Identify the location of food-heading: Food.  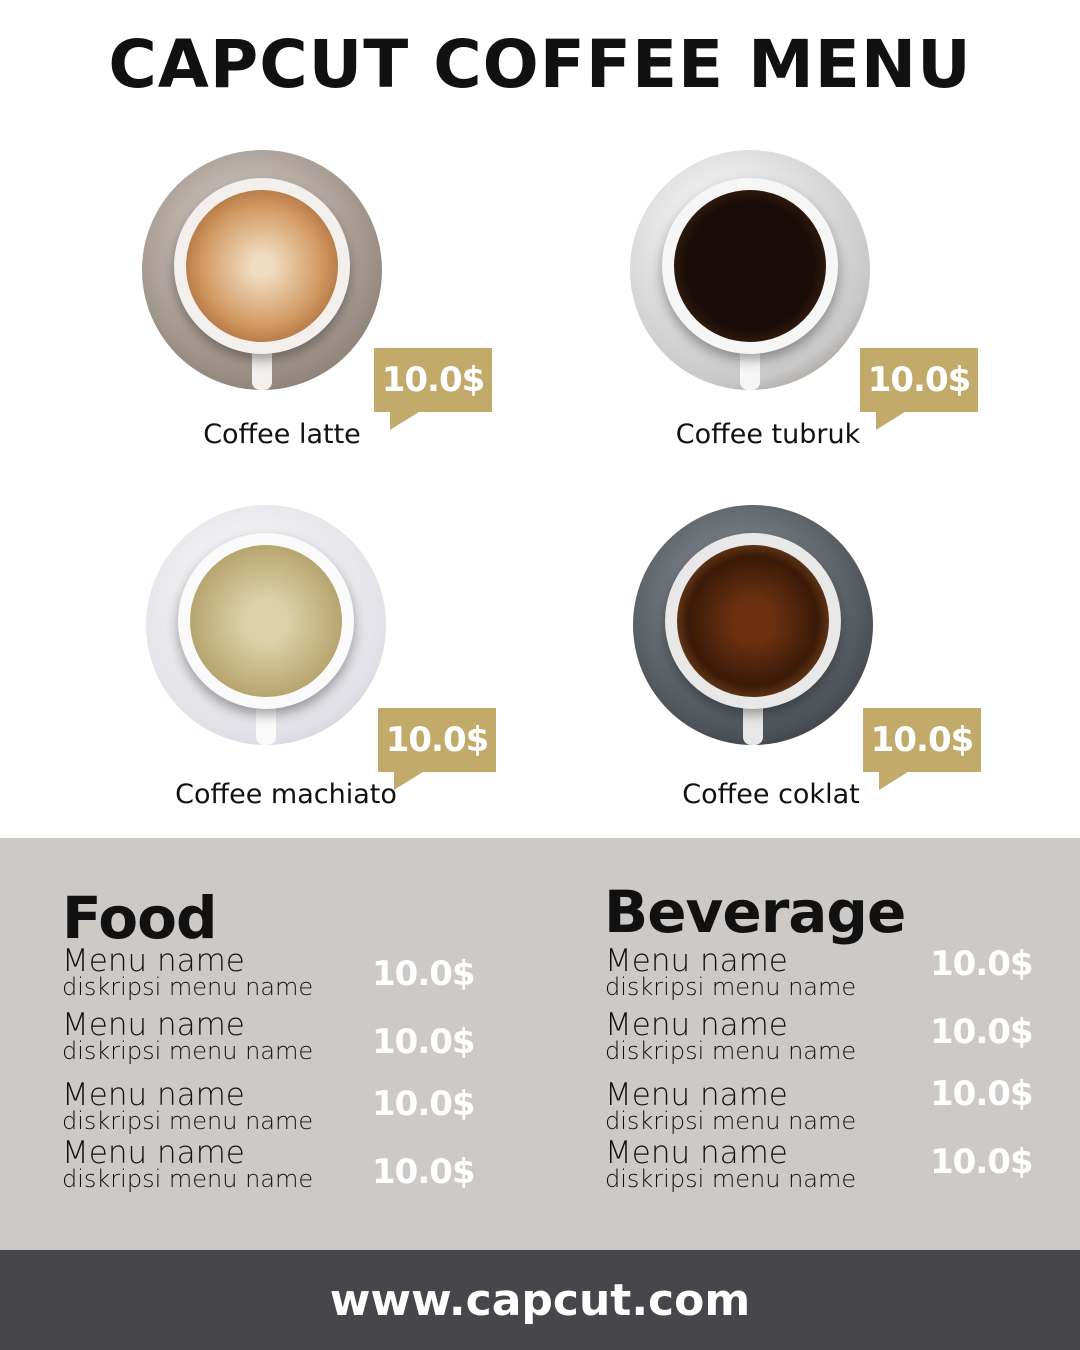
(139, 918).